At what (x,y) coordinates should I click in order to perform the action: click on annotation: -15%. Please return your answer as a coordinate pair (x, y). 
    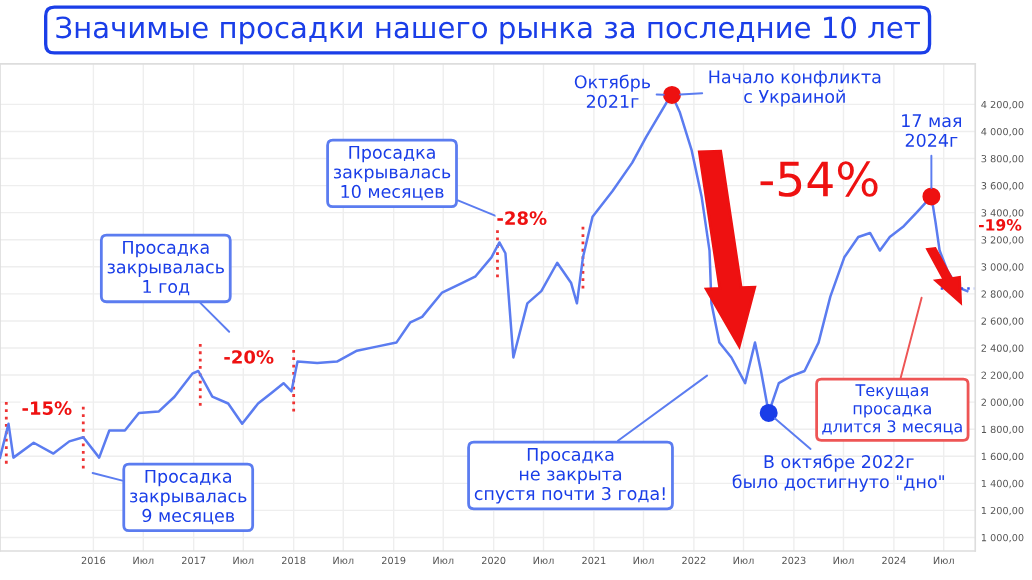
    Looking at the image, I should click on (47, 408).